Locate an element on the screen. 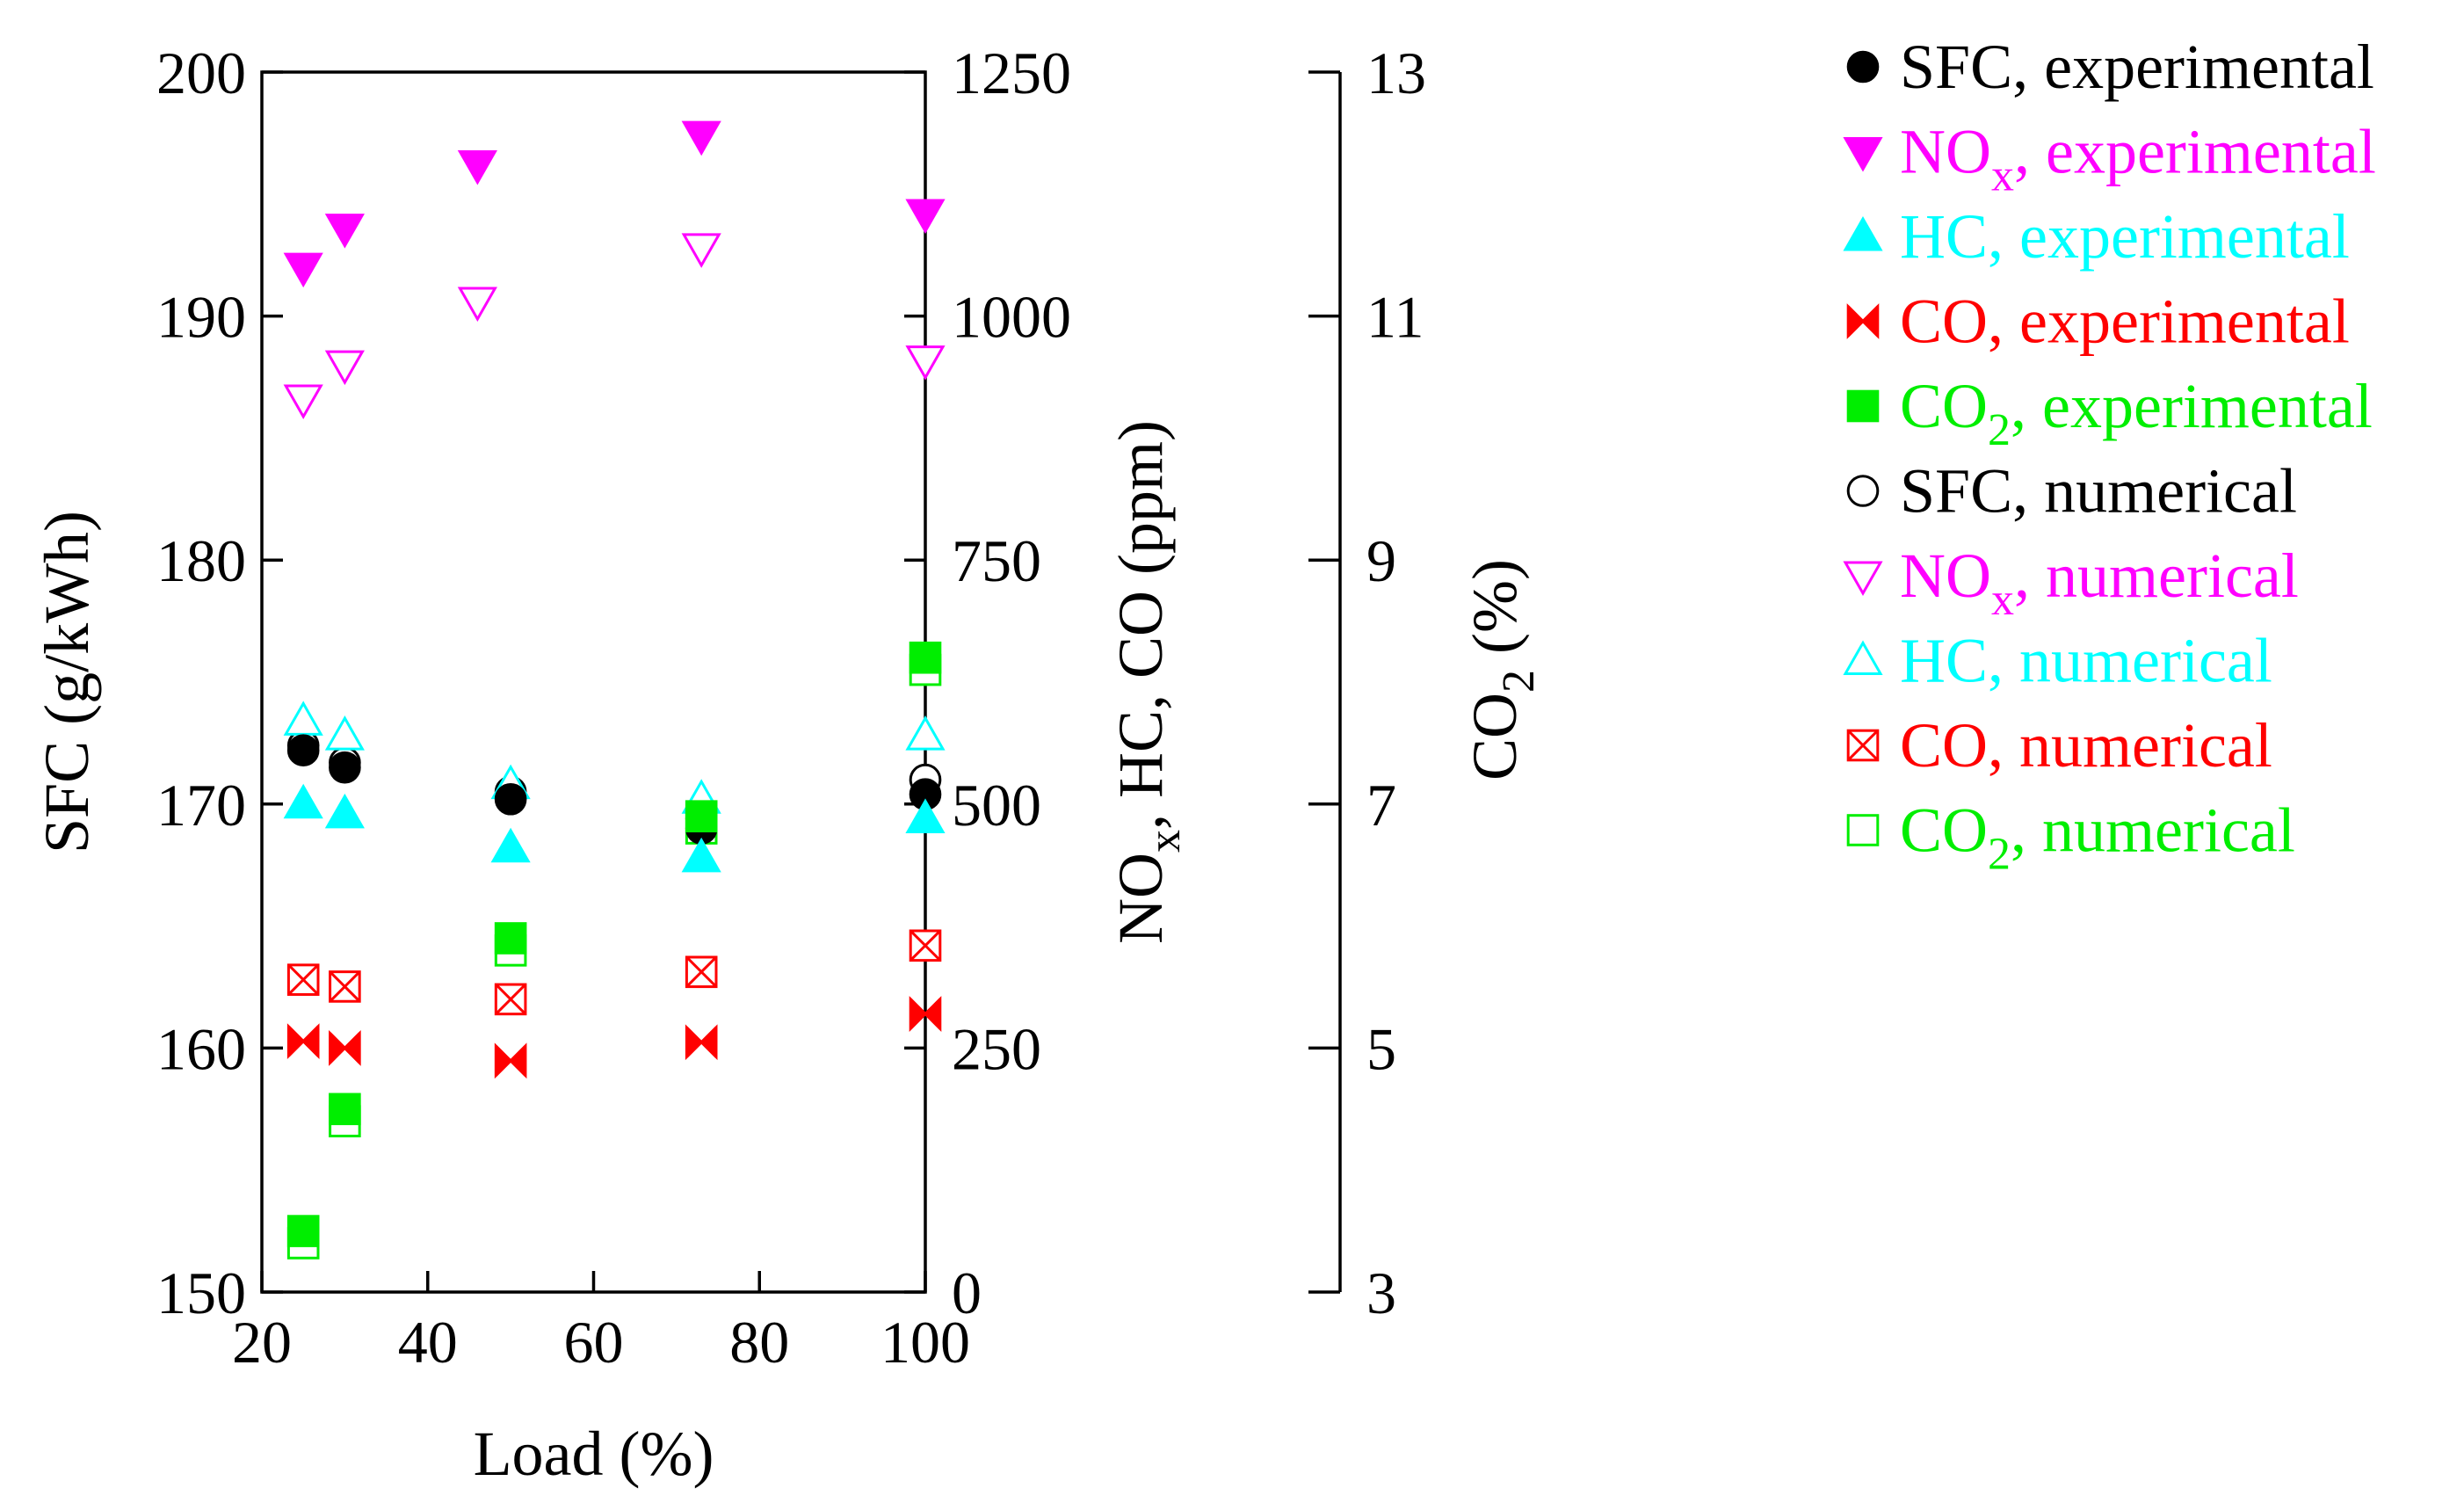 This screenshot has height=1503, width=2464. sfc-tick-label: 190 is located at coordinates (201, 317).